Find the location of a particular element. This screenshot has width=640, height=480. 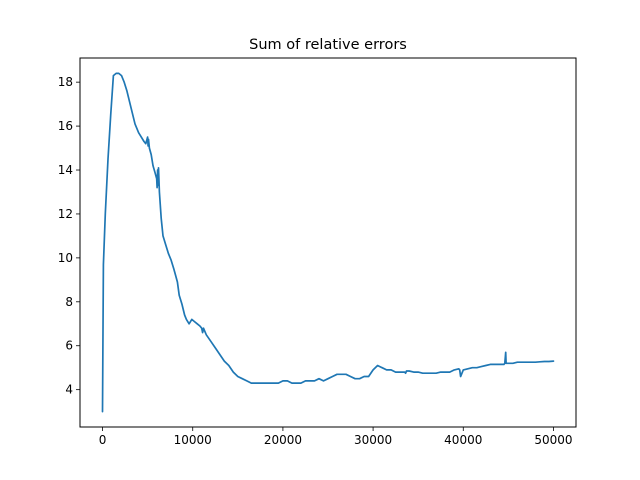

x-tick-label: 20000 is located at coordinates (283, 440).